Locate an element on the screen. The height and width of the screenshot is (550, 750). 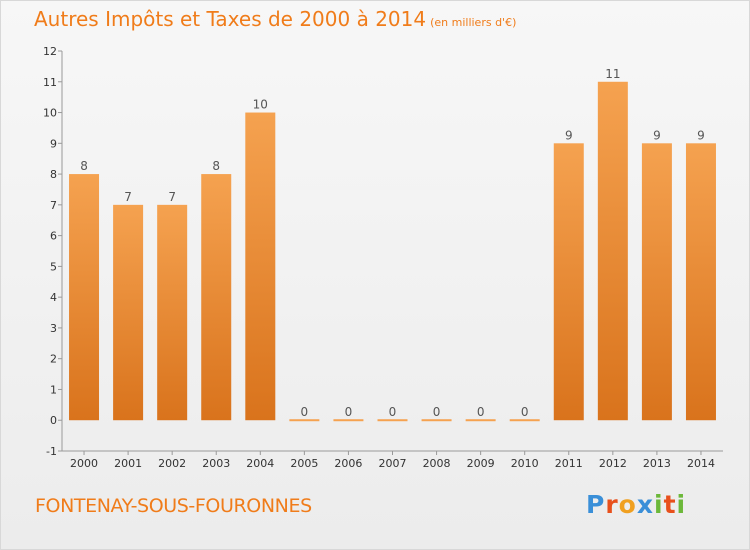
x-tick-label: 2007 is located at coordinates (393, 463).